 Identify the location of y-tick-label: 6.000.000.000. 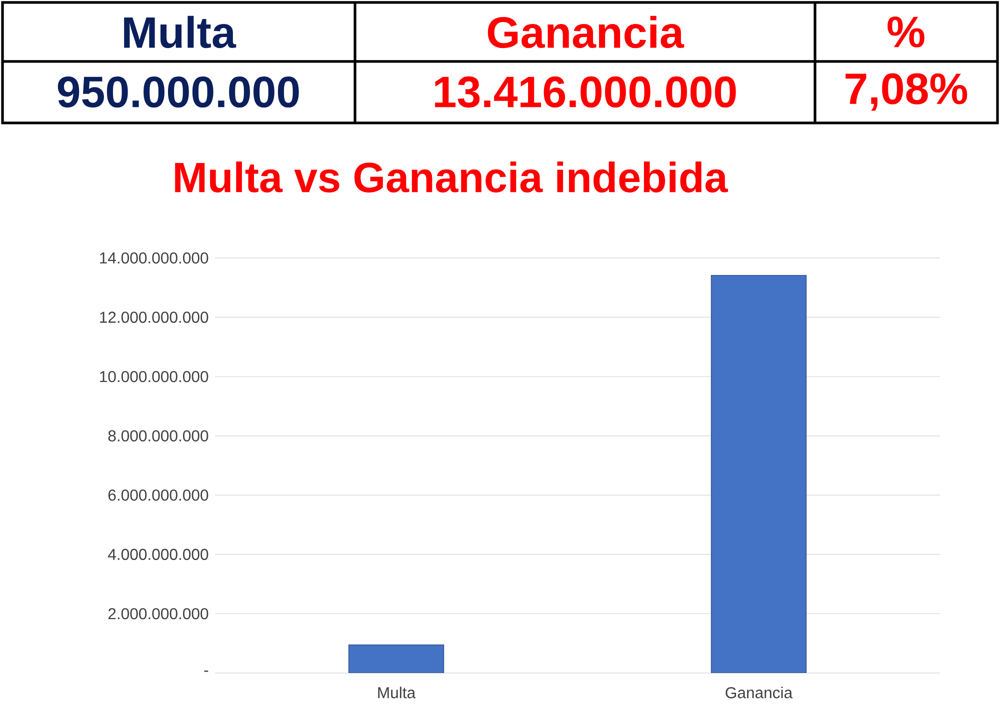
(158, 495).